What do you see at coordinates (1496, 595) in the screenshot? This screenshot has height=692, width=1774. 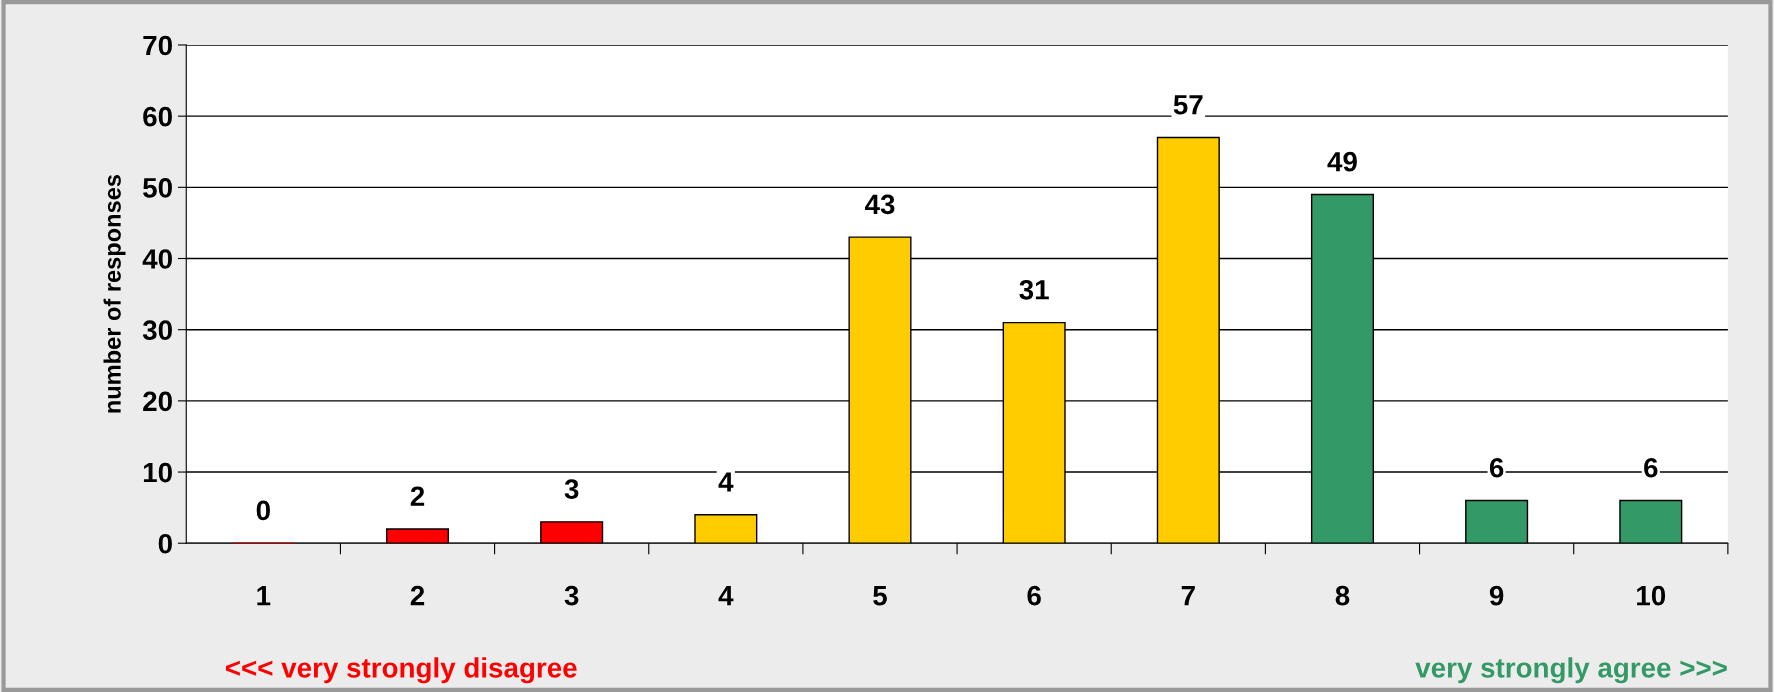 I see `x-tick-label: 9` at bounding box center [1496, 595].